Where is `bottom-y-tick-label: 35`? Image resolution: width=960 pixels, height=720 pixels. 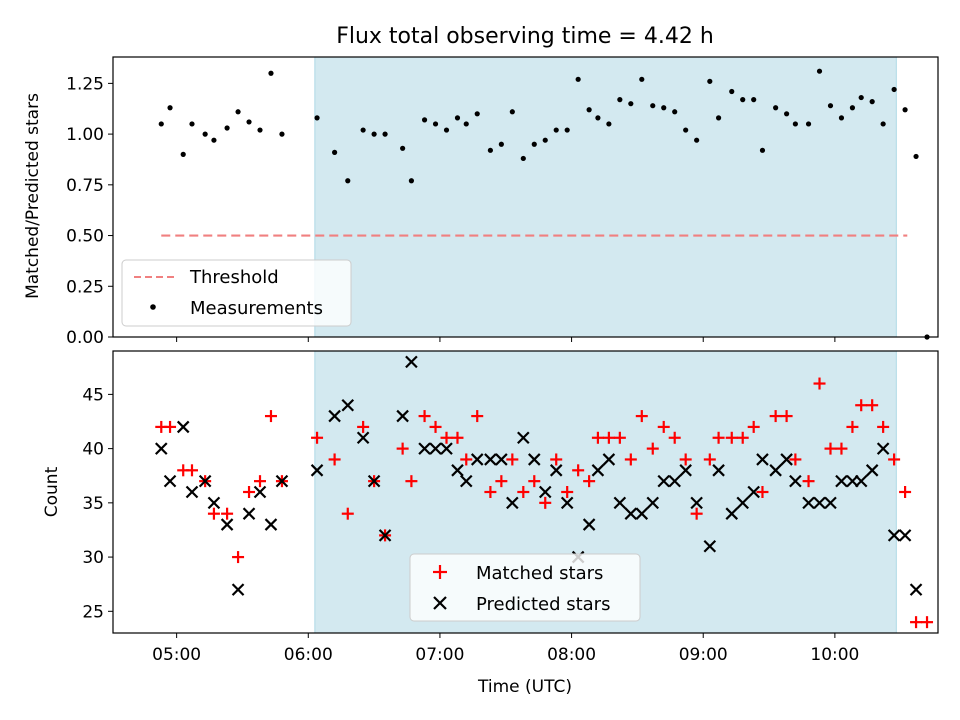
bottom-y-tick-label: 35 is located at coordinates (93, 504).